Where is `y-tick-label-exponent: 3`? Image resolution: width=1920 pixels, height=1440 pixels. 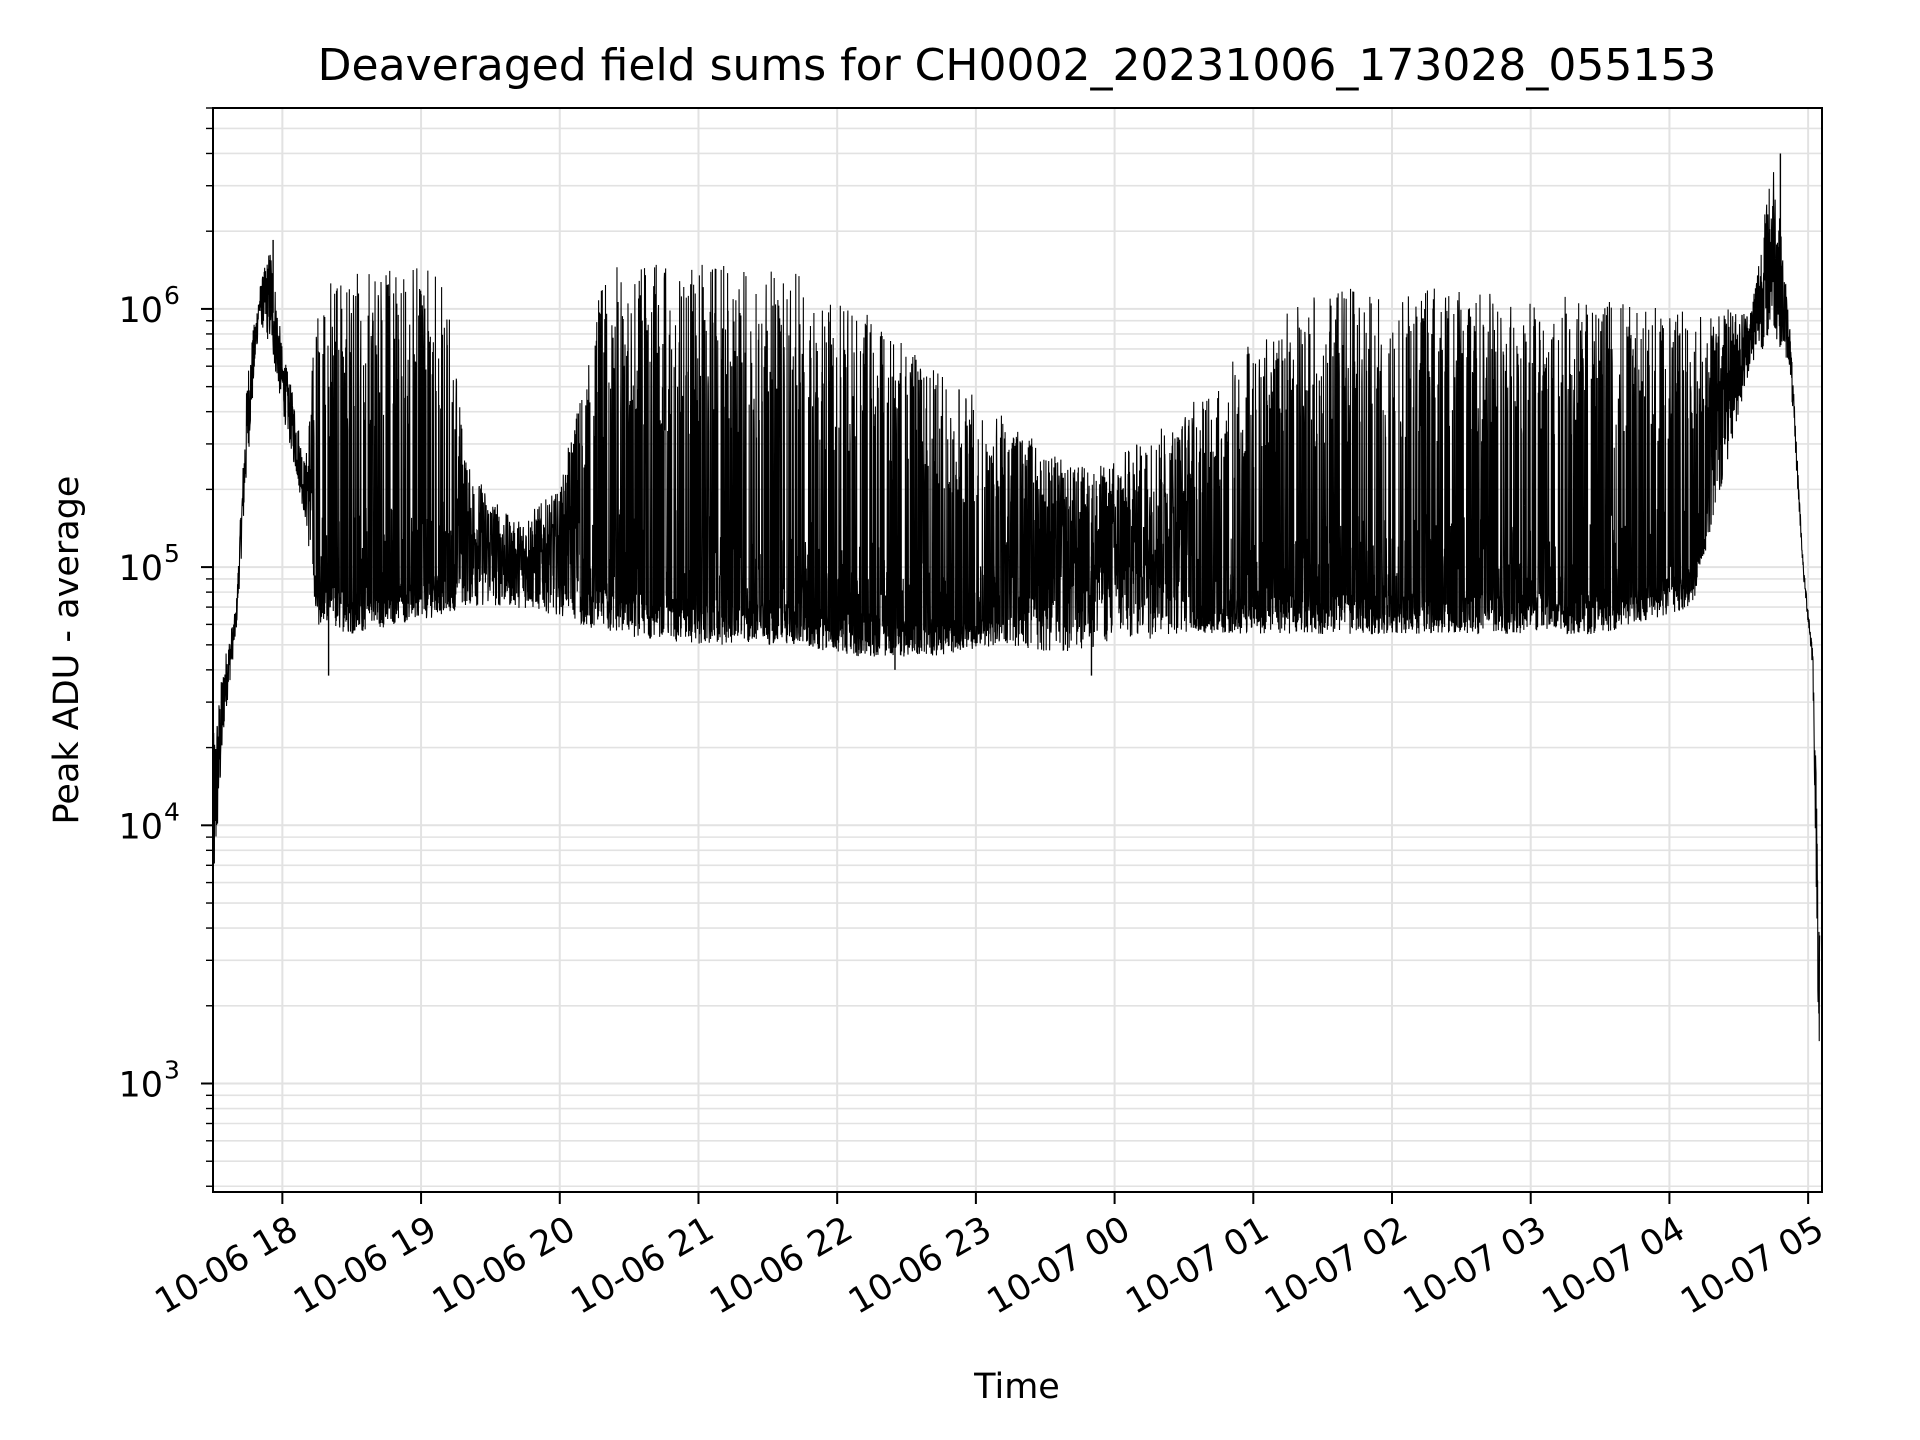
y-tick-label-exponent: 3 is located at coordinates (172, 1070).